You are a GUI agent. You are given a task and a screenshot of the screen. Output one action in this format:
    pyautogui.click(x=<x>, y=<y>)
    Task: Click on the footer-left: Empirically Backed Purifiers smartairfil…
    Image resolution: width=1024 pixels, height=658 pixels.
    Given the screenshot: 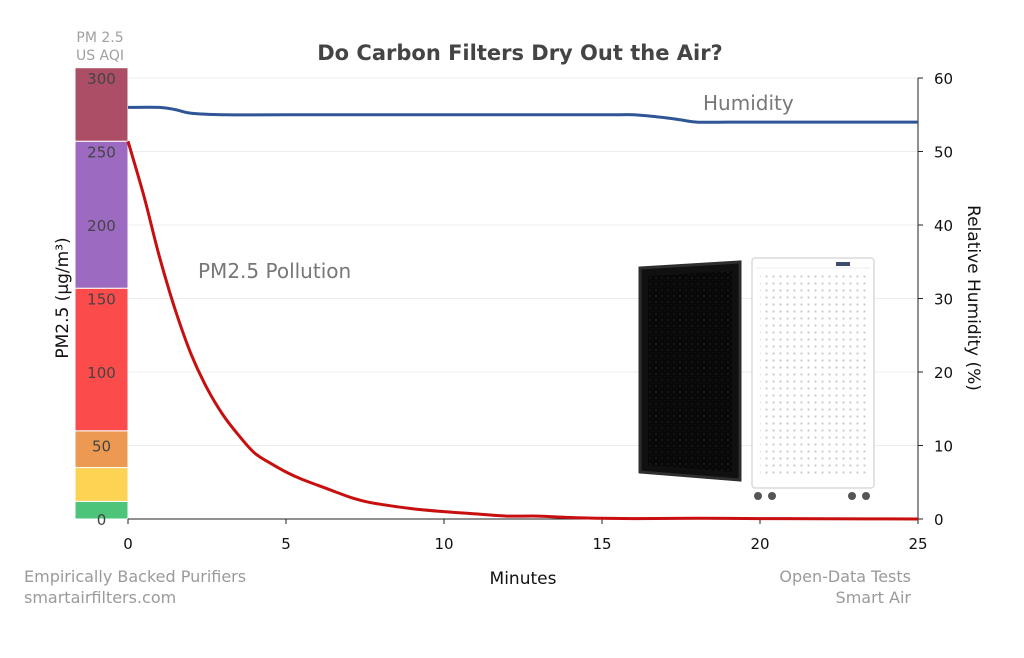 What is the action you would take?
    pyautogui.click(x=135, y=587)
    